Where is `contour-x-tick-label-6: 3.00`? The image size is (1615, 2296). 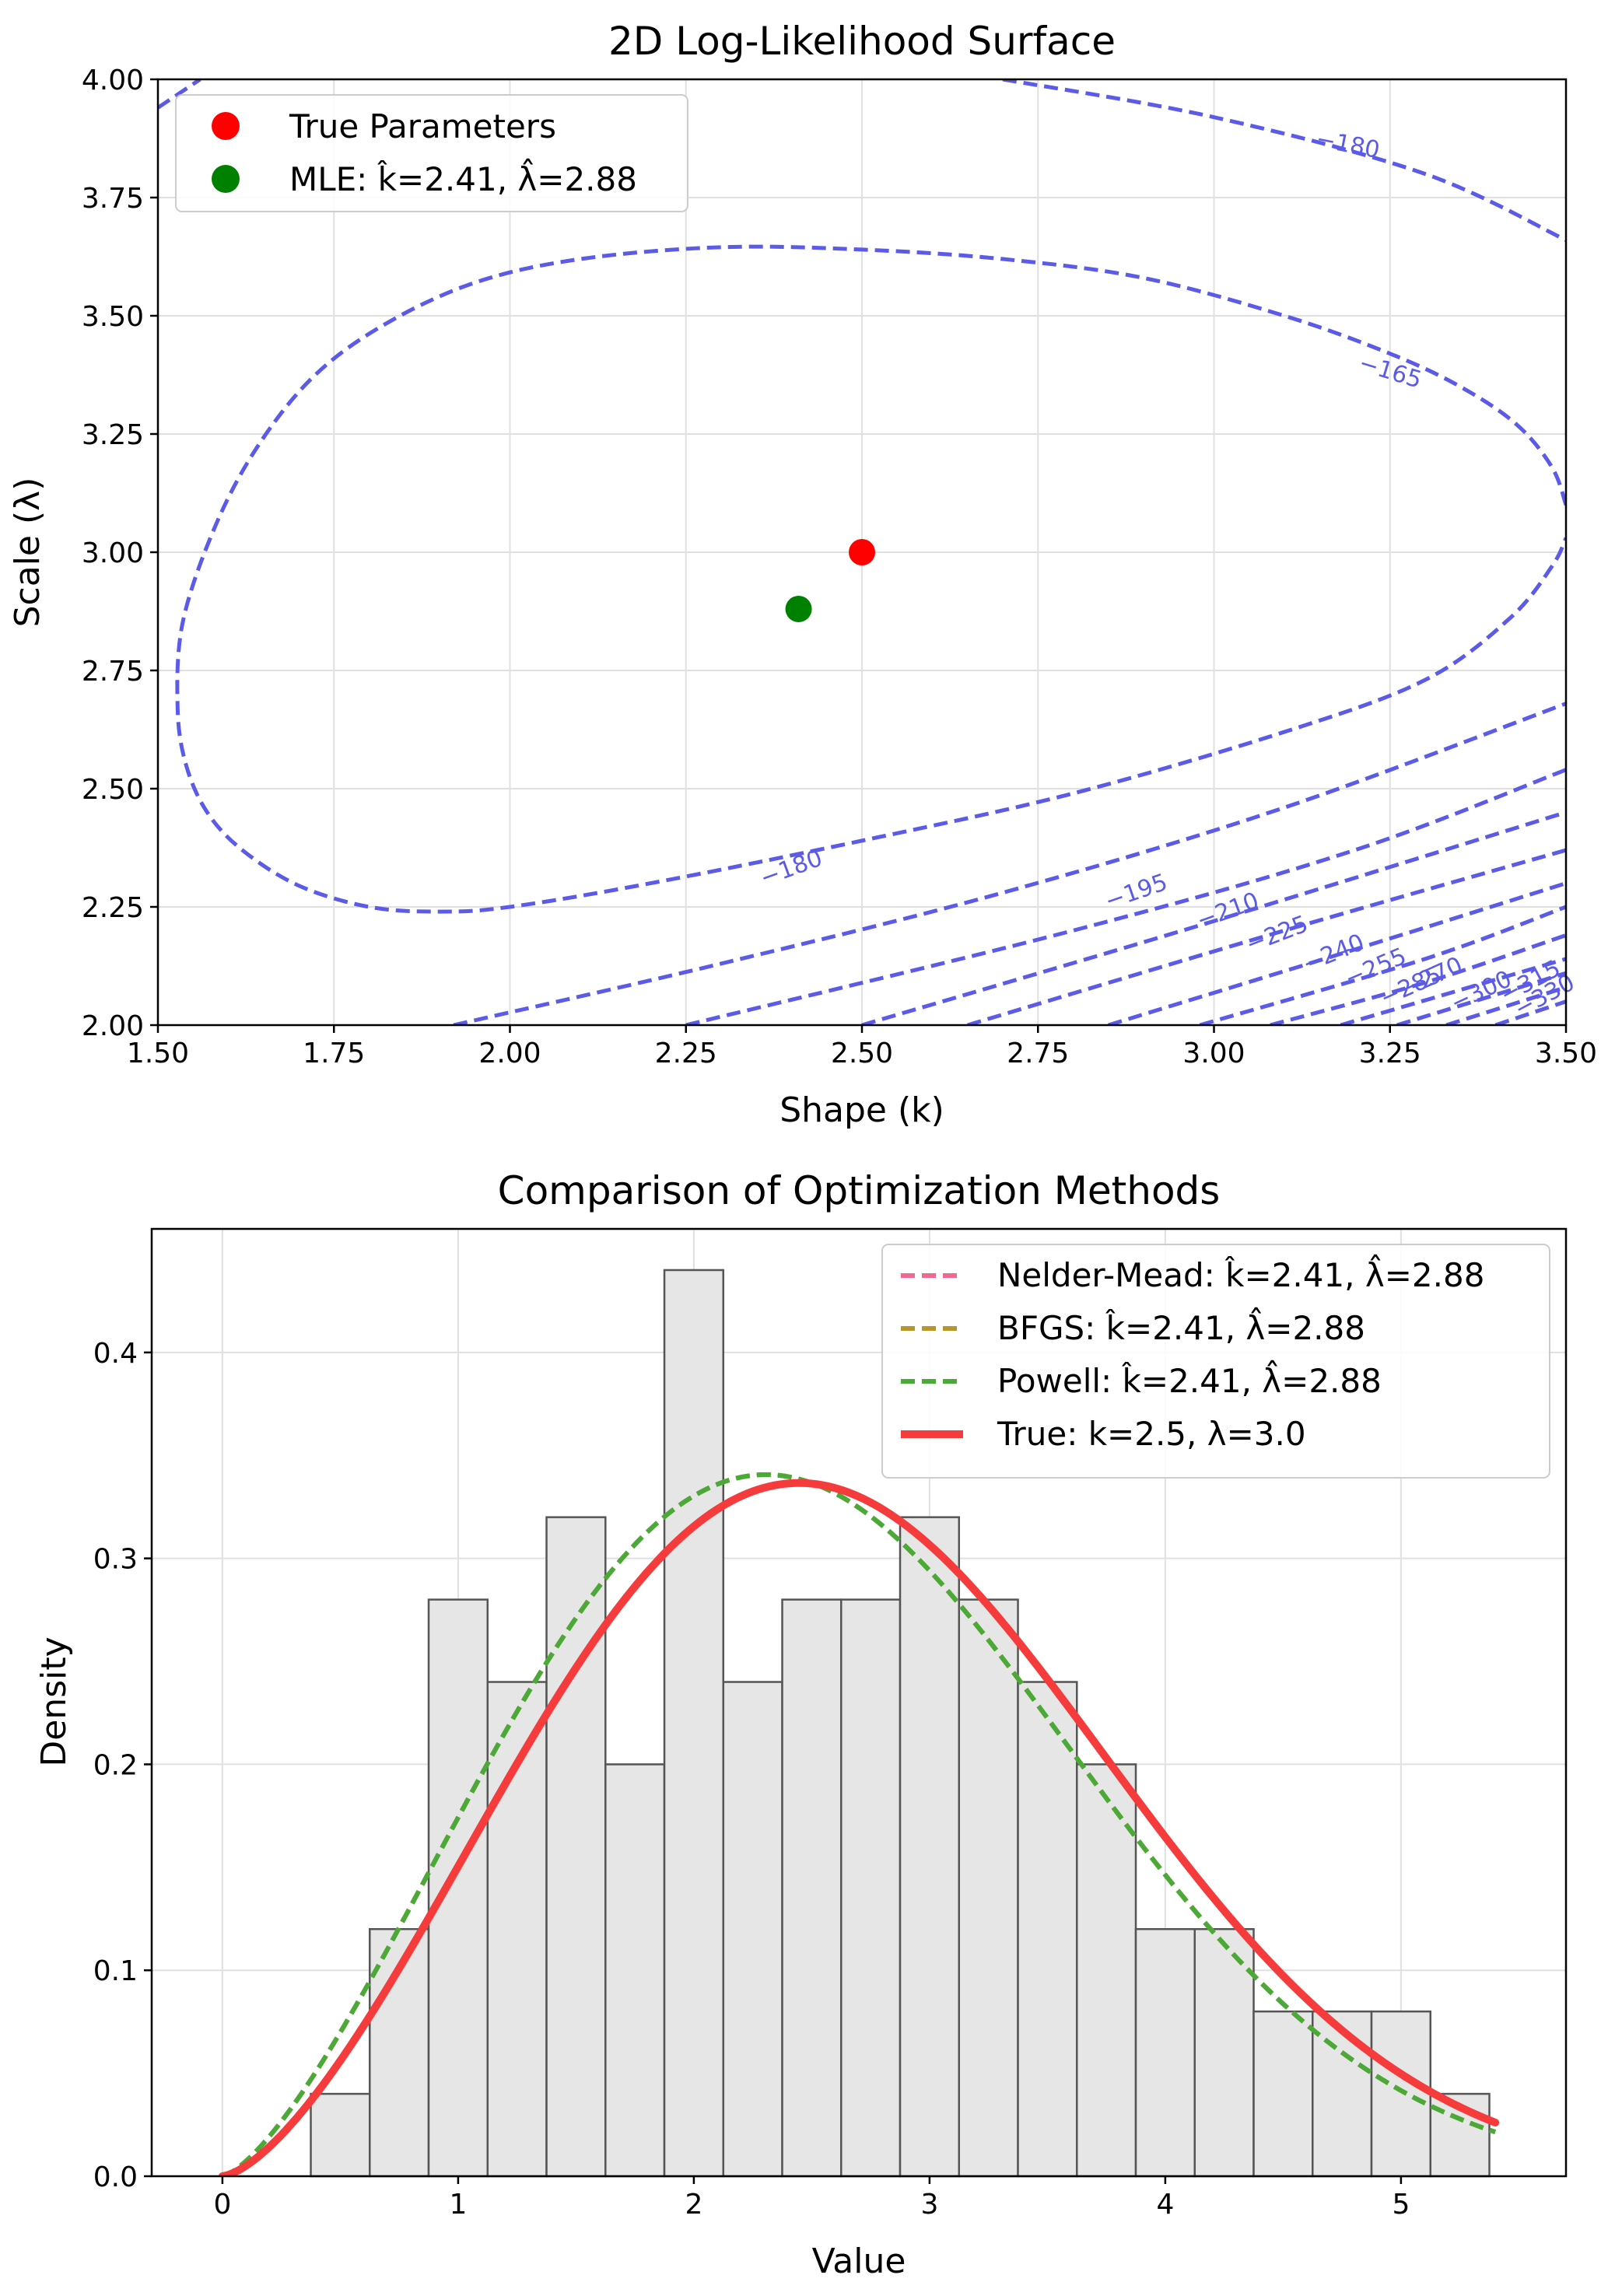
contour-x-tick-label-6: 3.00 is located at coordinates (1213, 1053).